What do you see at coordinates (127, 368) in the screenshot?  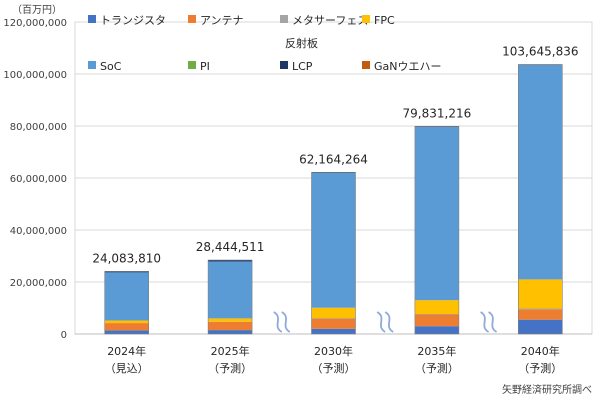 I see `x-tick-note: （見込）` at bounding box center [127, 368].